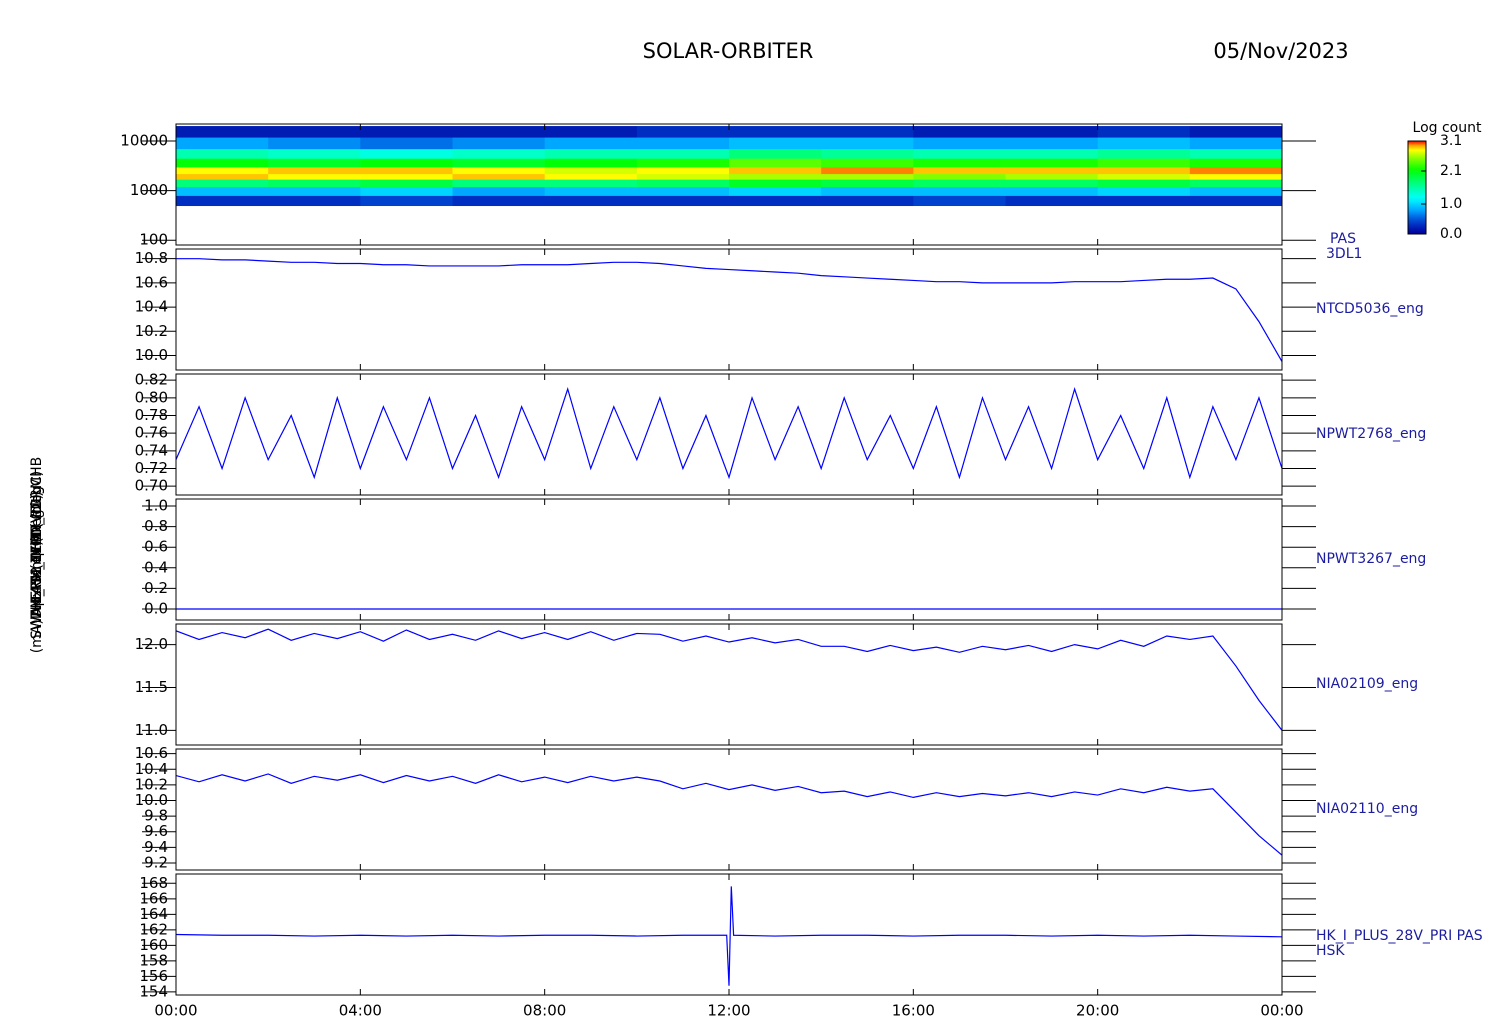 The height and width of the screenshot is (1020, 1512). I want to click on x-tick-label: 00:00, so click(1281, 1011).